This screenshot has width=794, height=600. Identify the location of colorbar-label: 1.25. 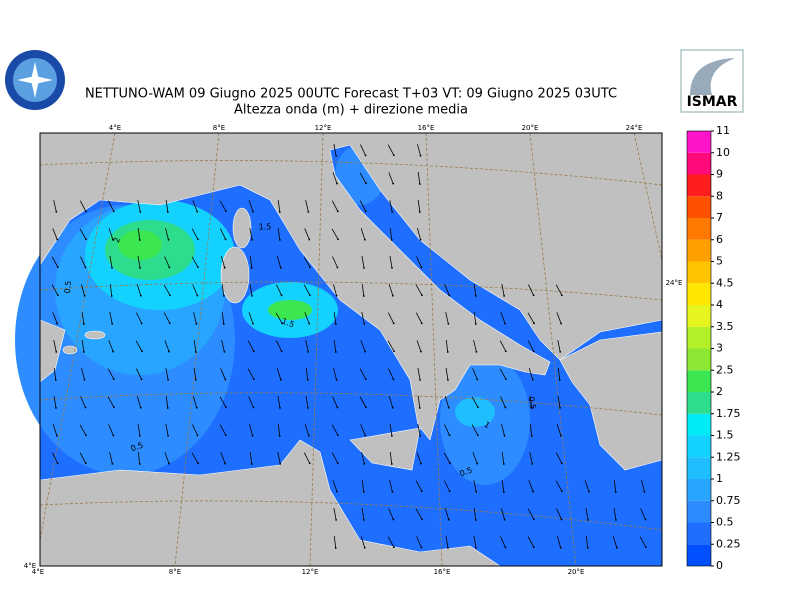
(728, 456).